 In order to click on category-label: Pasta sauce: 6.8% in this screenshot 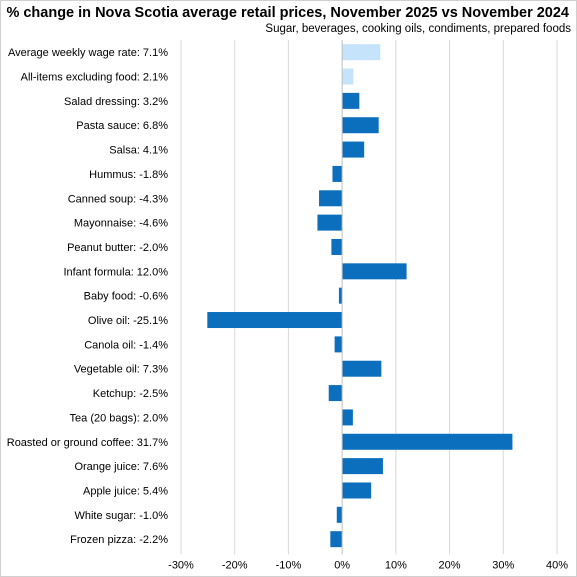, I will do `click(122, 126)`.